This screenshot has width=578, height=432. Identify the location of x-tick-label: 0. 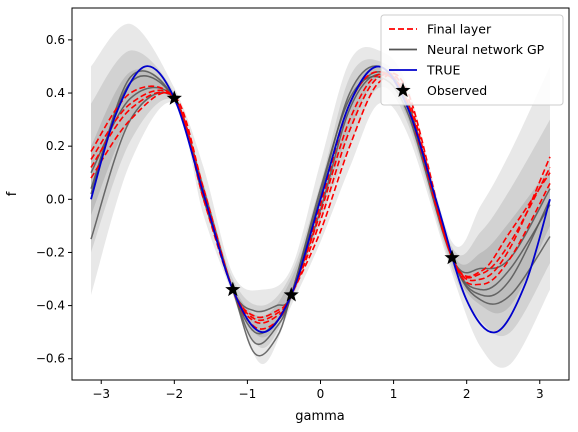
(321, 394).